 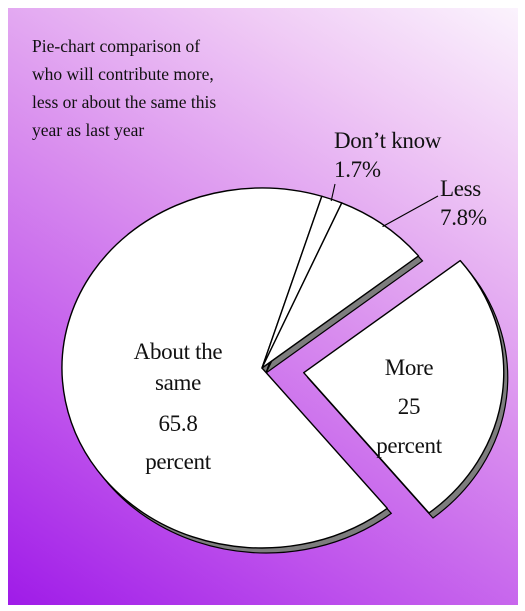 What do you see at coordinates (409, 445) in the screenshot?
I see `label-more-unit: percent` at bounding box center [409, 445].